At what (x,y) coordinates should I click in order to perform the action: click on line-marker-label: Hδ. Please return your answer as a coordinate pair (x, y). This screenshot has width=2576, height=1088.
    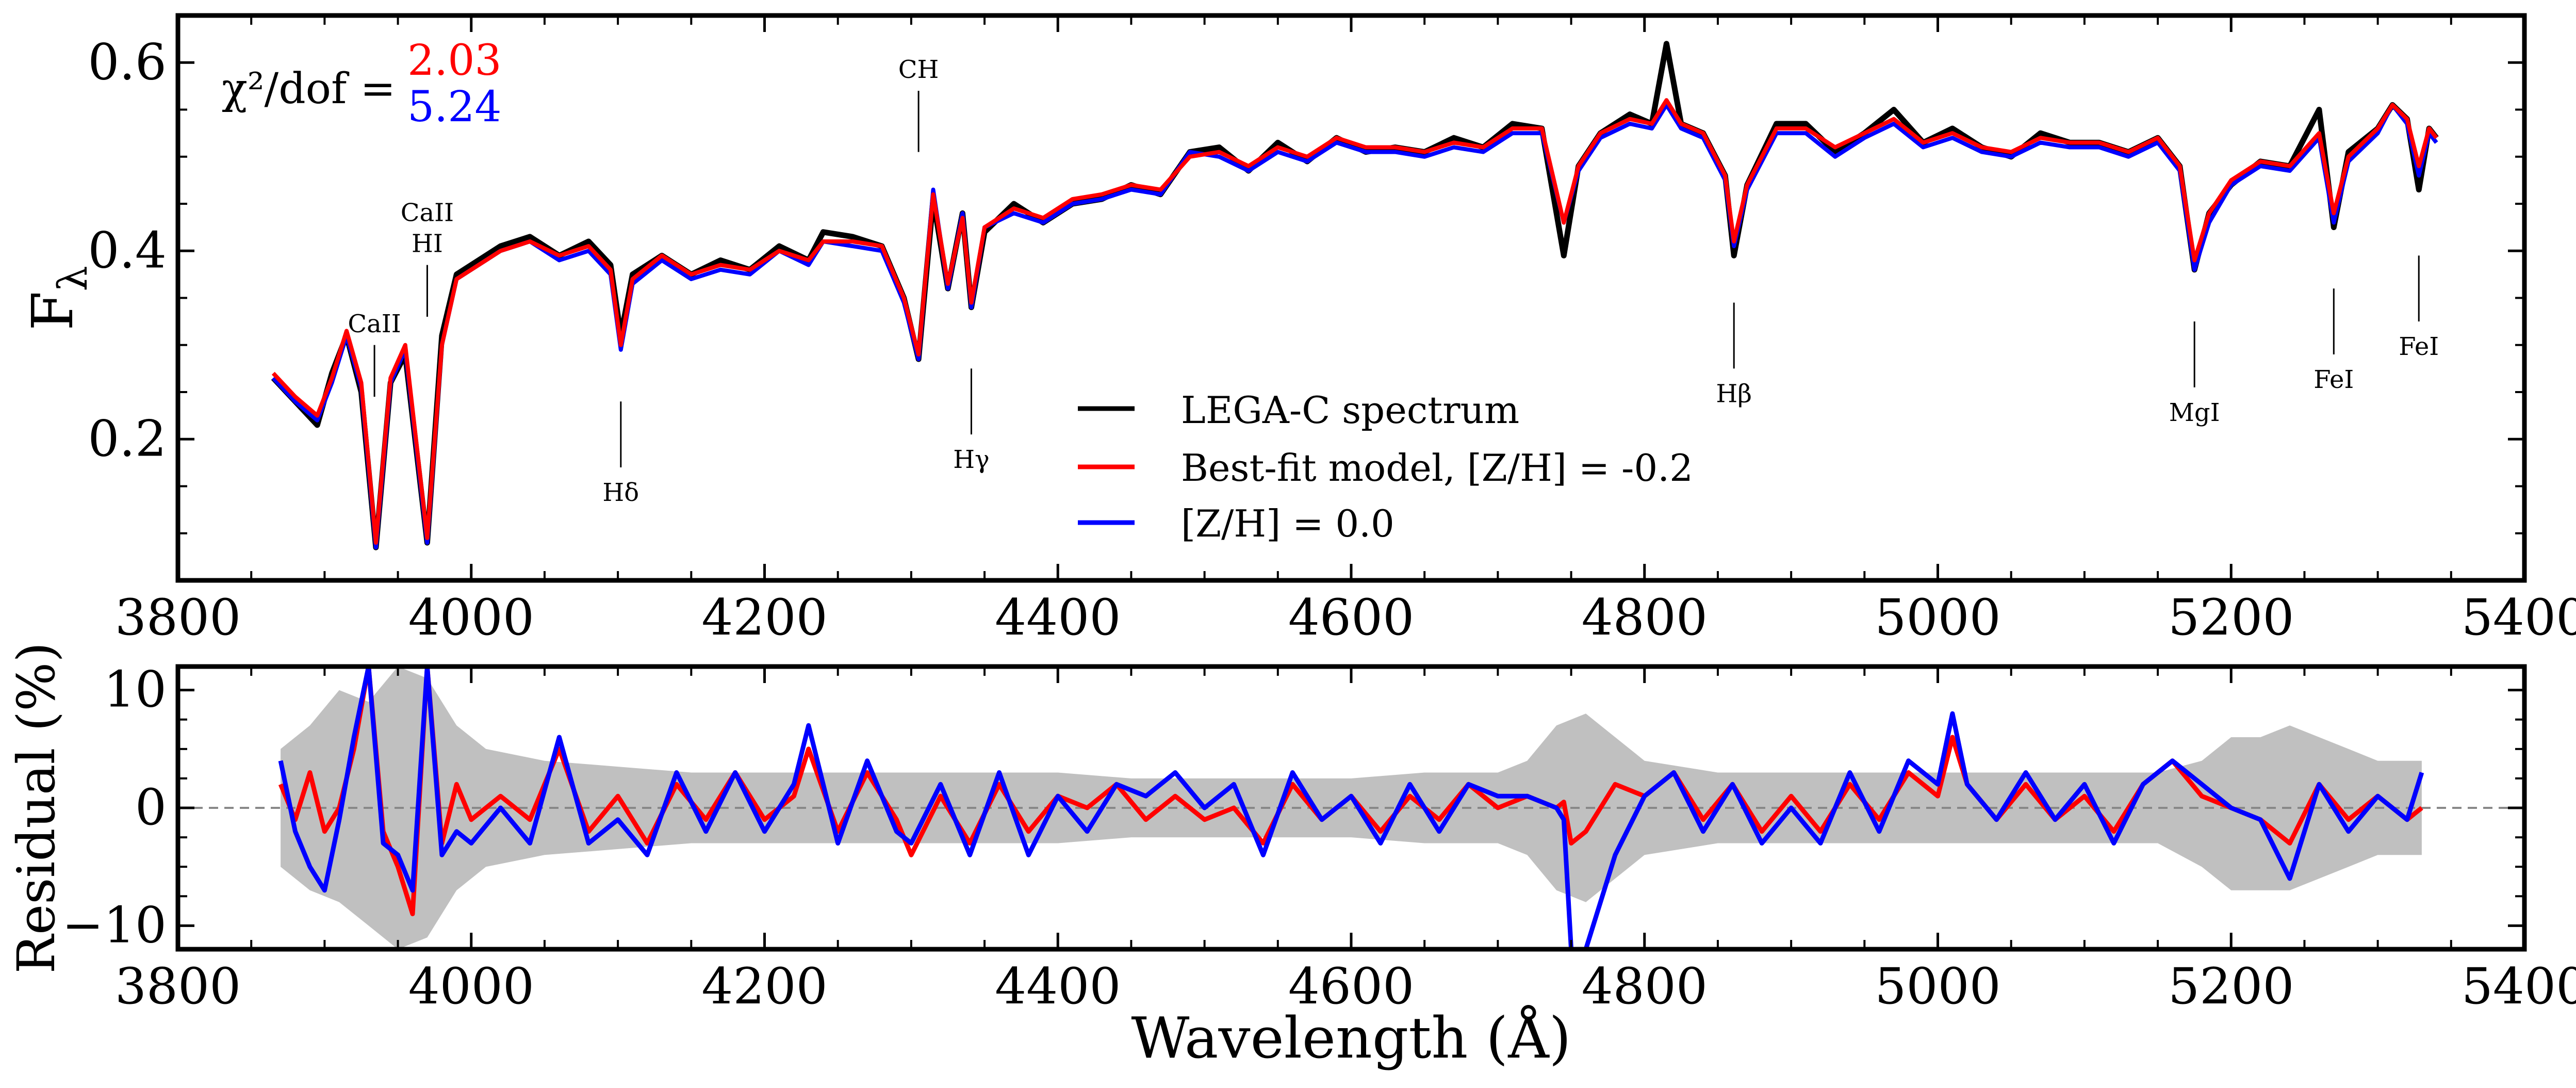
    Looking at the image, I should click on (620, 492).